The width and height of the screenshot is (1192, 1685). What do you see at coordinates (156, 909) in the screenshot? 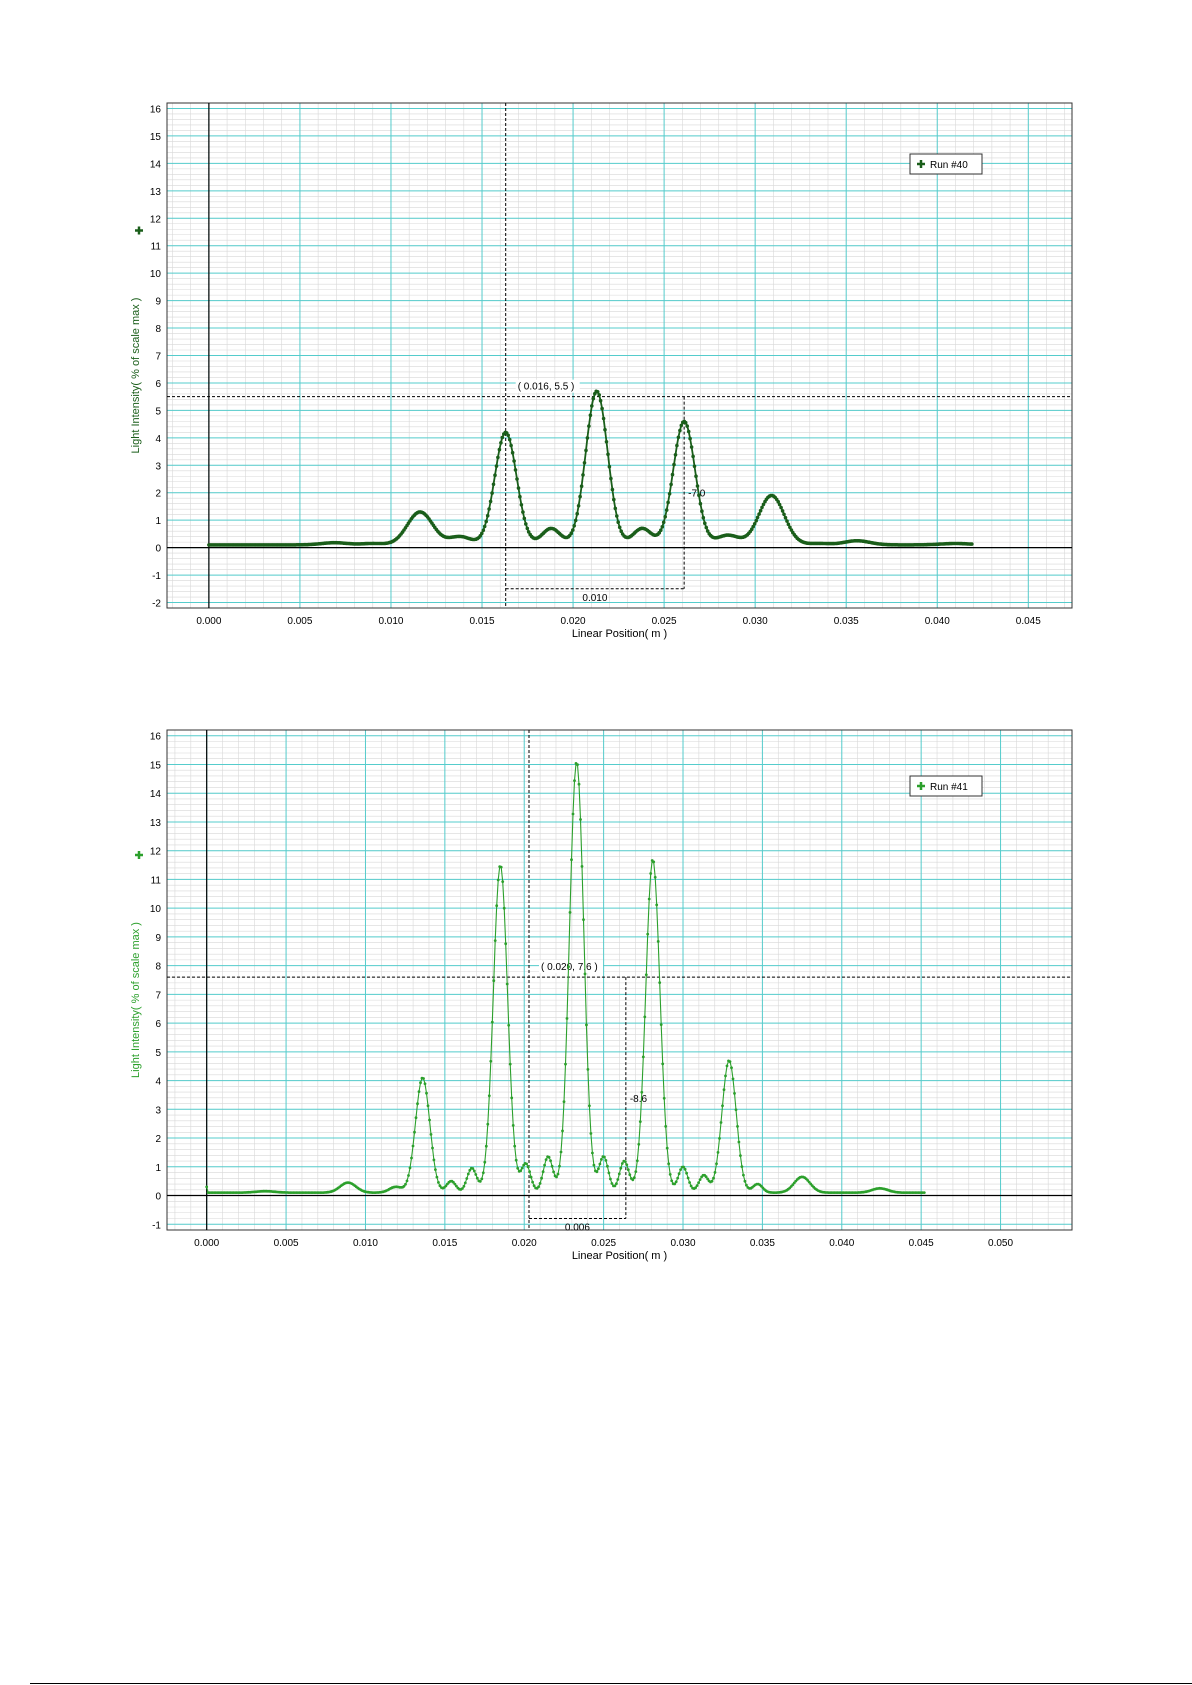
I see `chart1-y-tick-label: 10` at bounding box center [156, 909].